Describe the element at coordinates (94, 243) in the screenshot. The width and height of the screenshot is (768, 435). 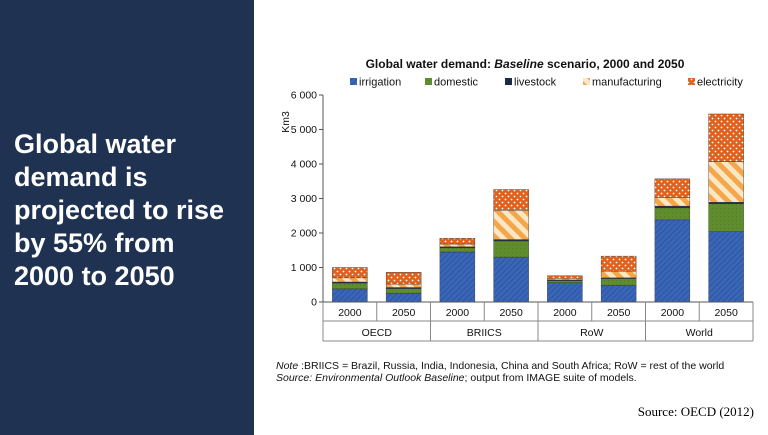
I see `headline-line: by 55% from` at that location.